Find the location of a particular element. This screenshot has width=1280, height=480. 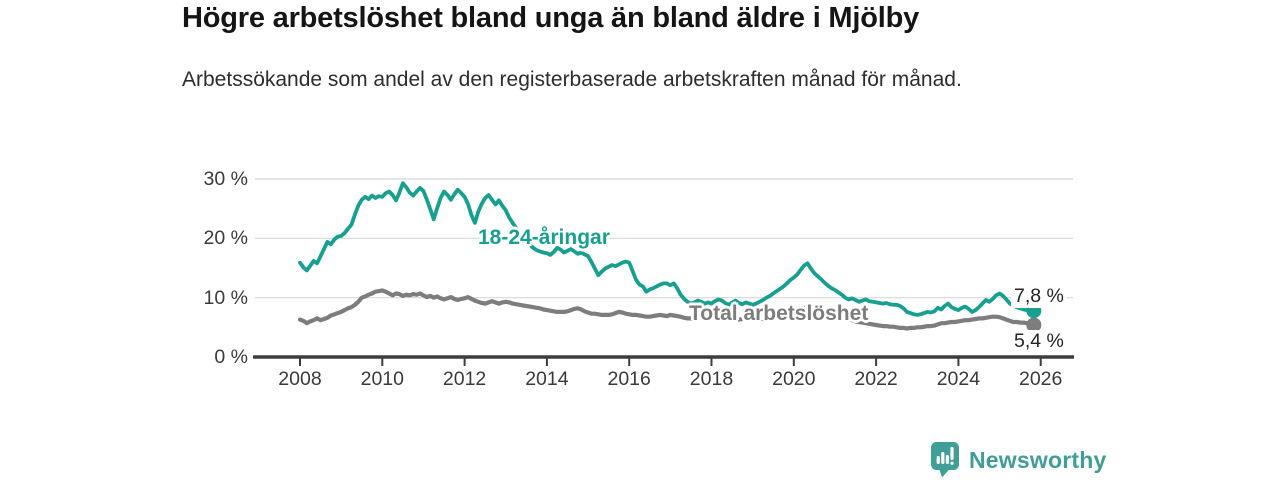

x-axis-label: 2022 is located at coordinates (876, 379).